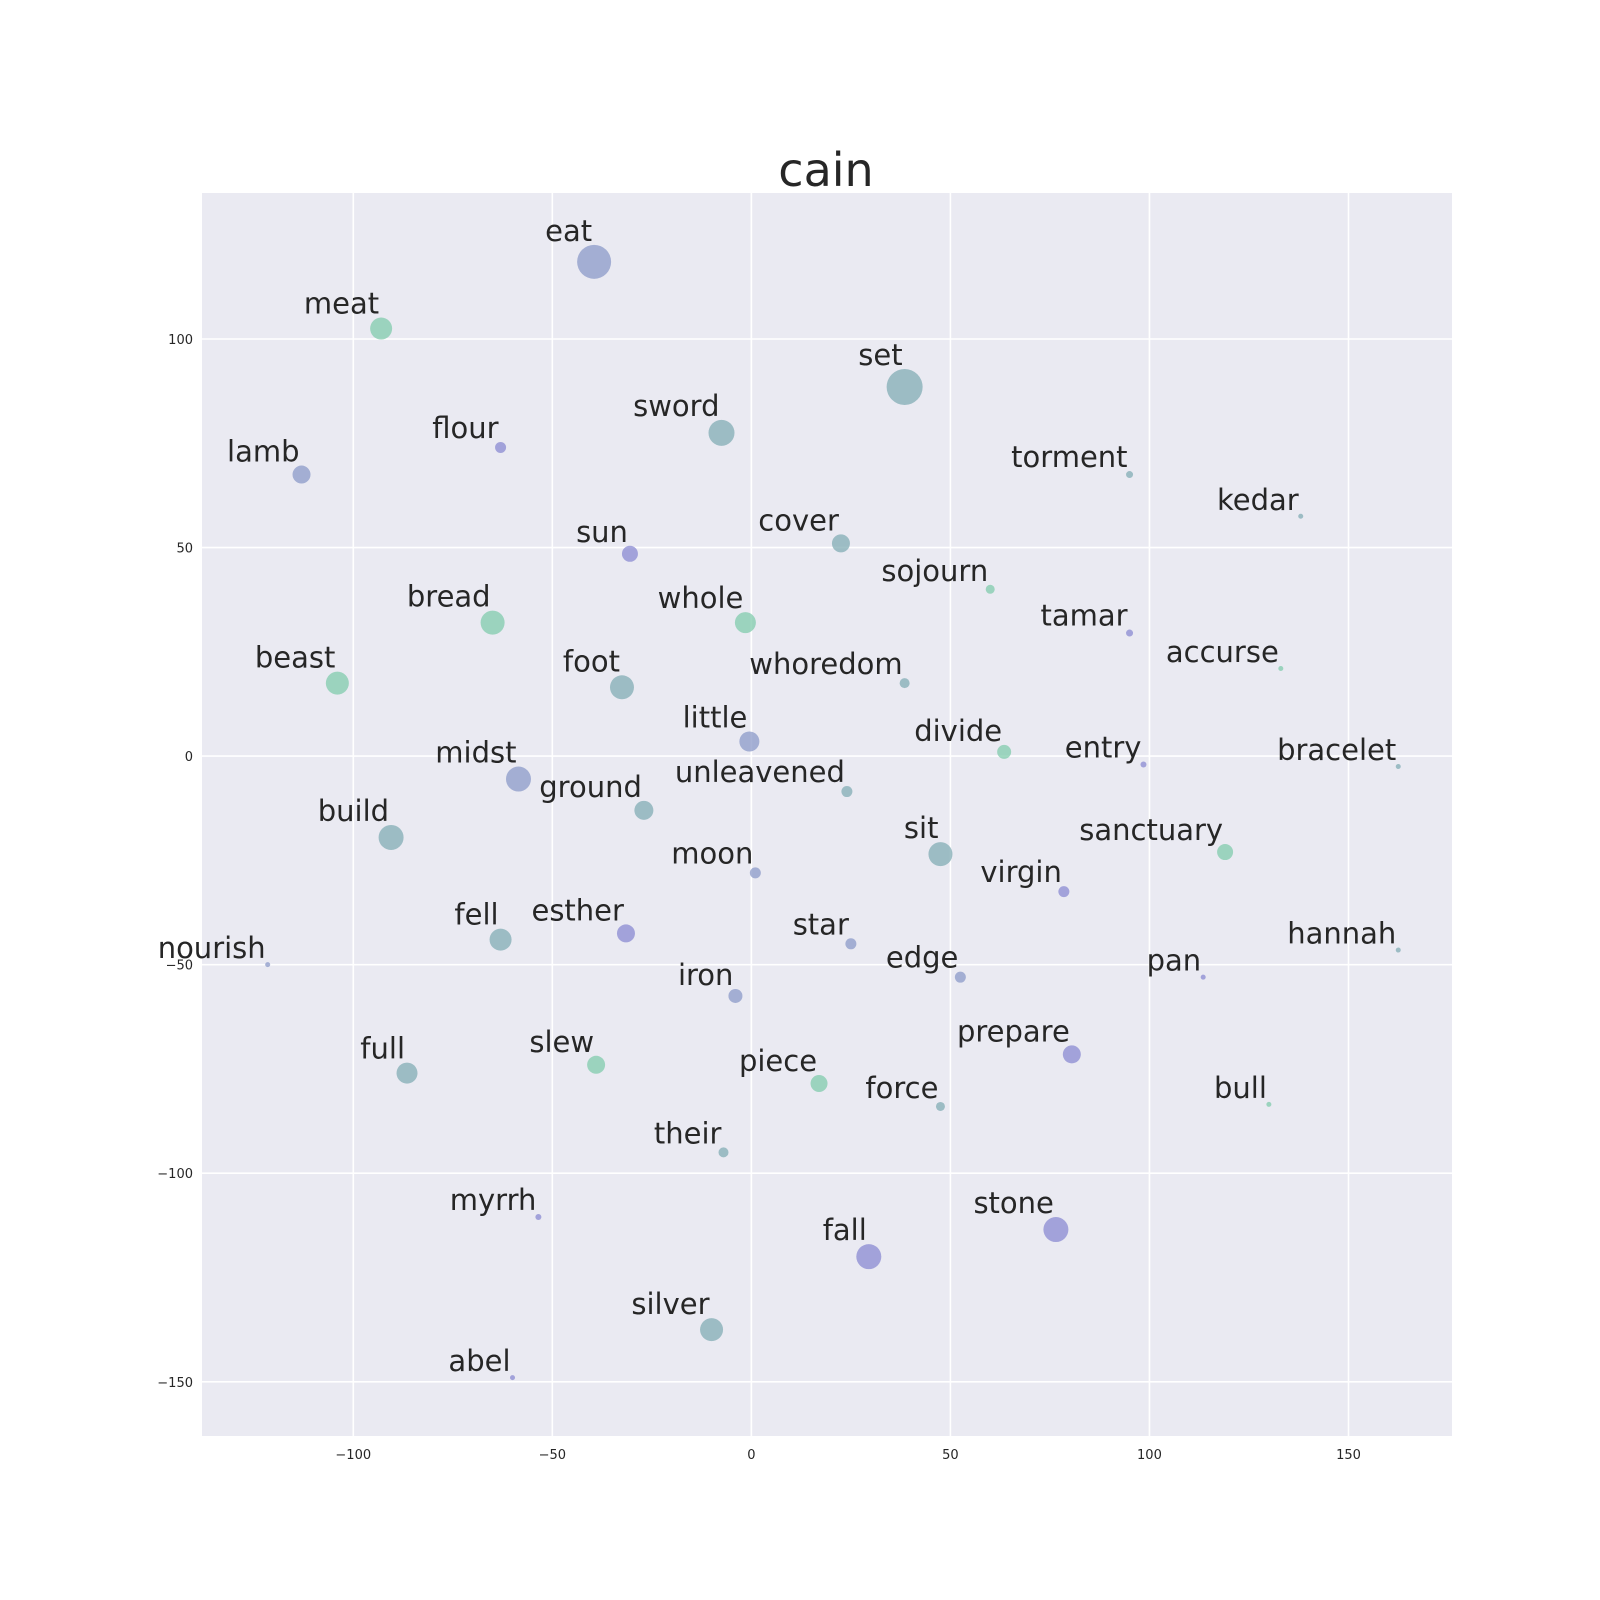 The image size is (1600, 1600). Describe the element at coordinates (1103, 747) in the screenshot. I see `point-label: entry` at that location.